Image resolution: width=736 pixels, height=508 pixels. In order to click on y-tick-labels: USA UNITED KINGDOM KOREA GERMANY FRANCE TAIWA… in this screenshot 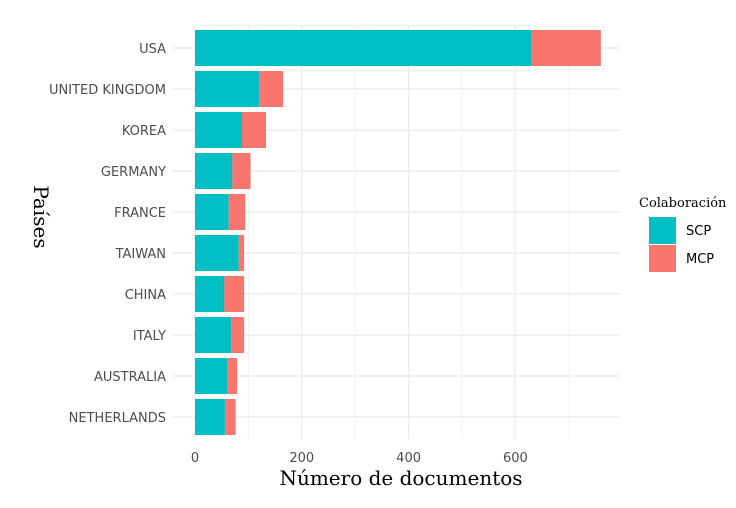, I will do `click(107, 234)`.